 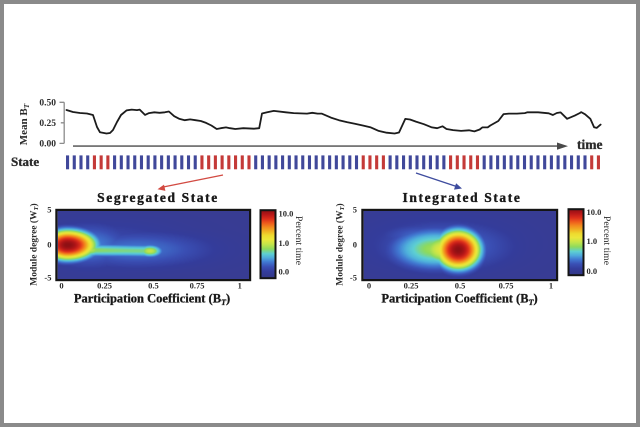 I want to click on svg-text: State, so click(x=25, y=161).